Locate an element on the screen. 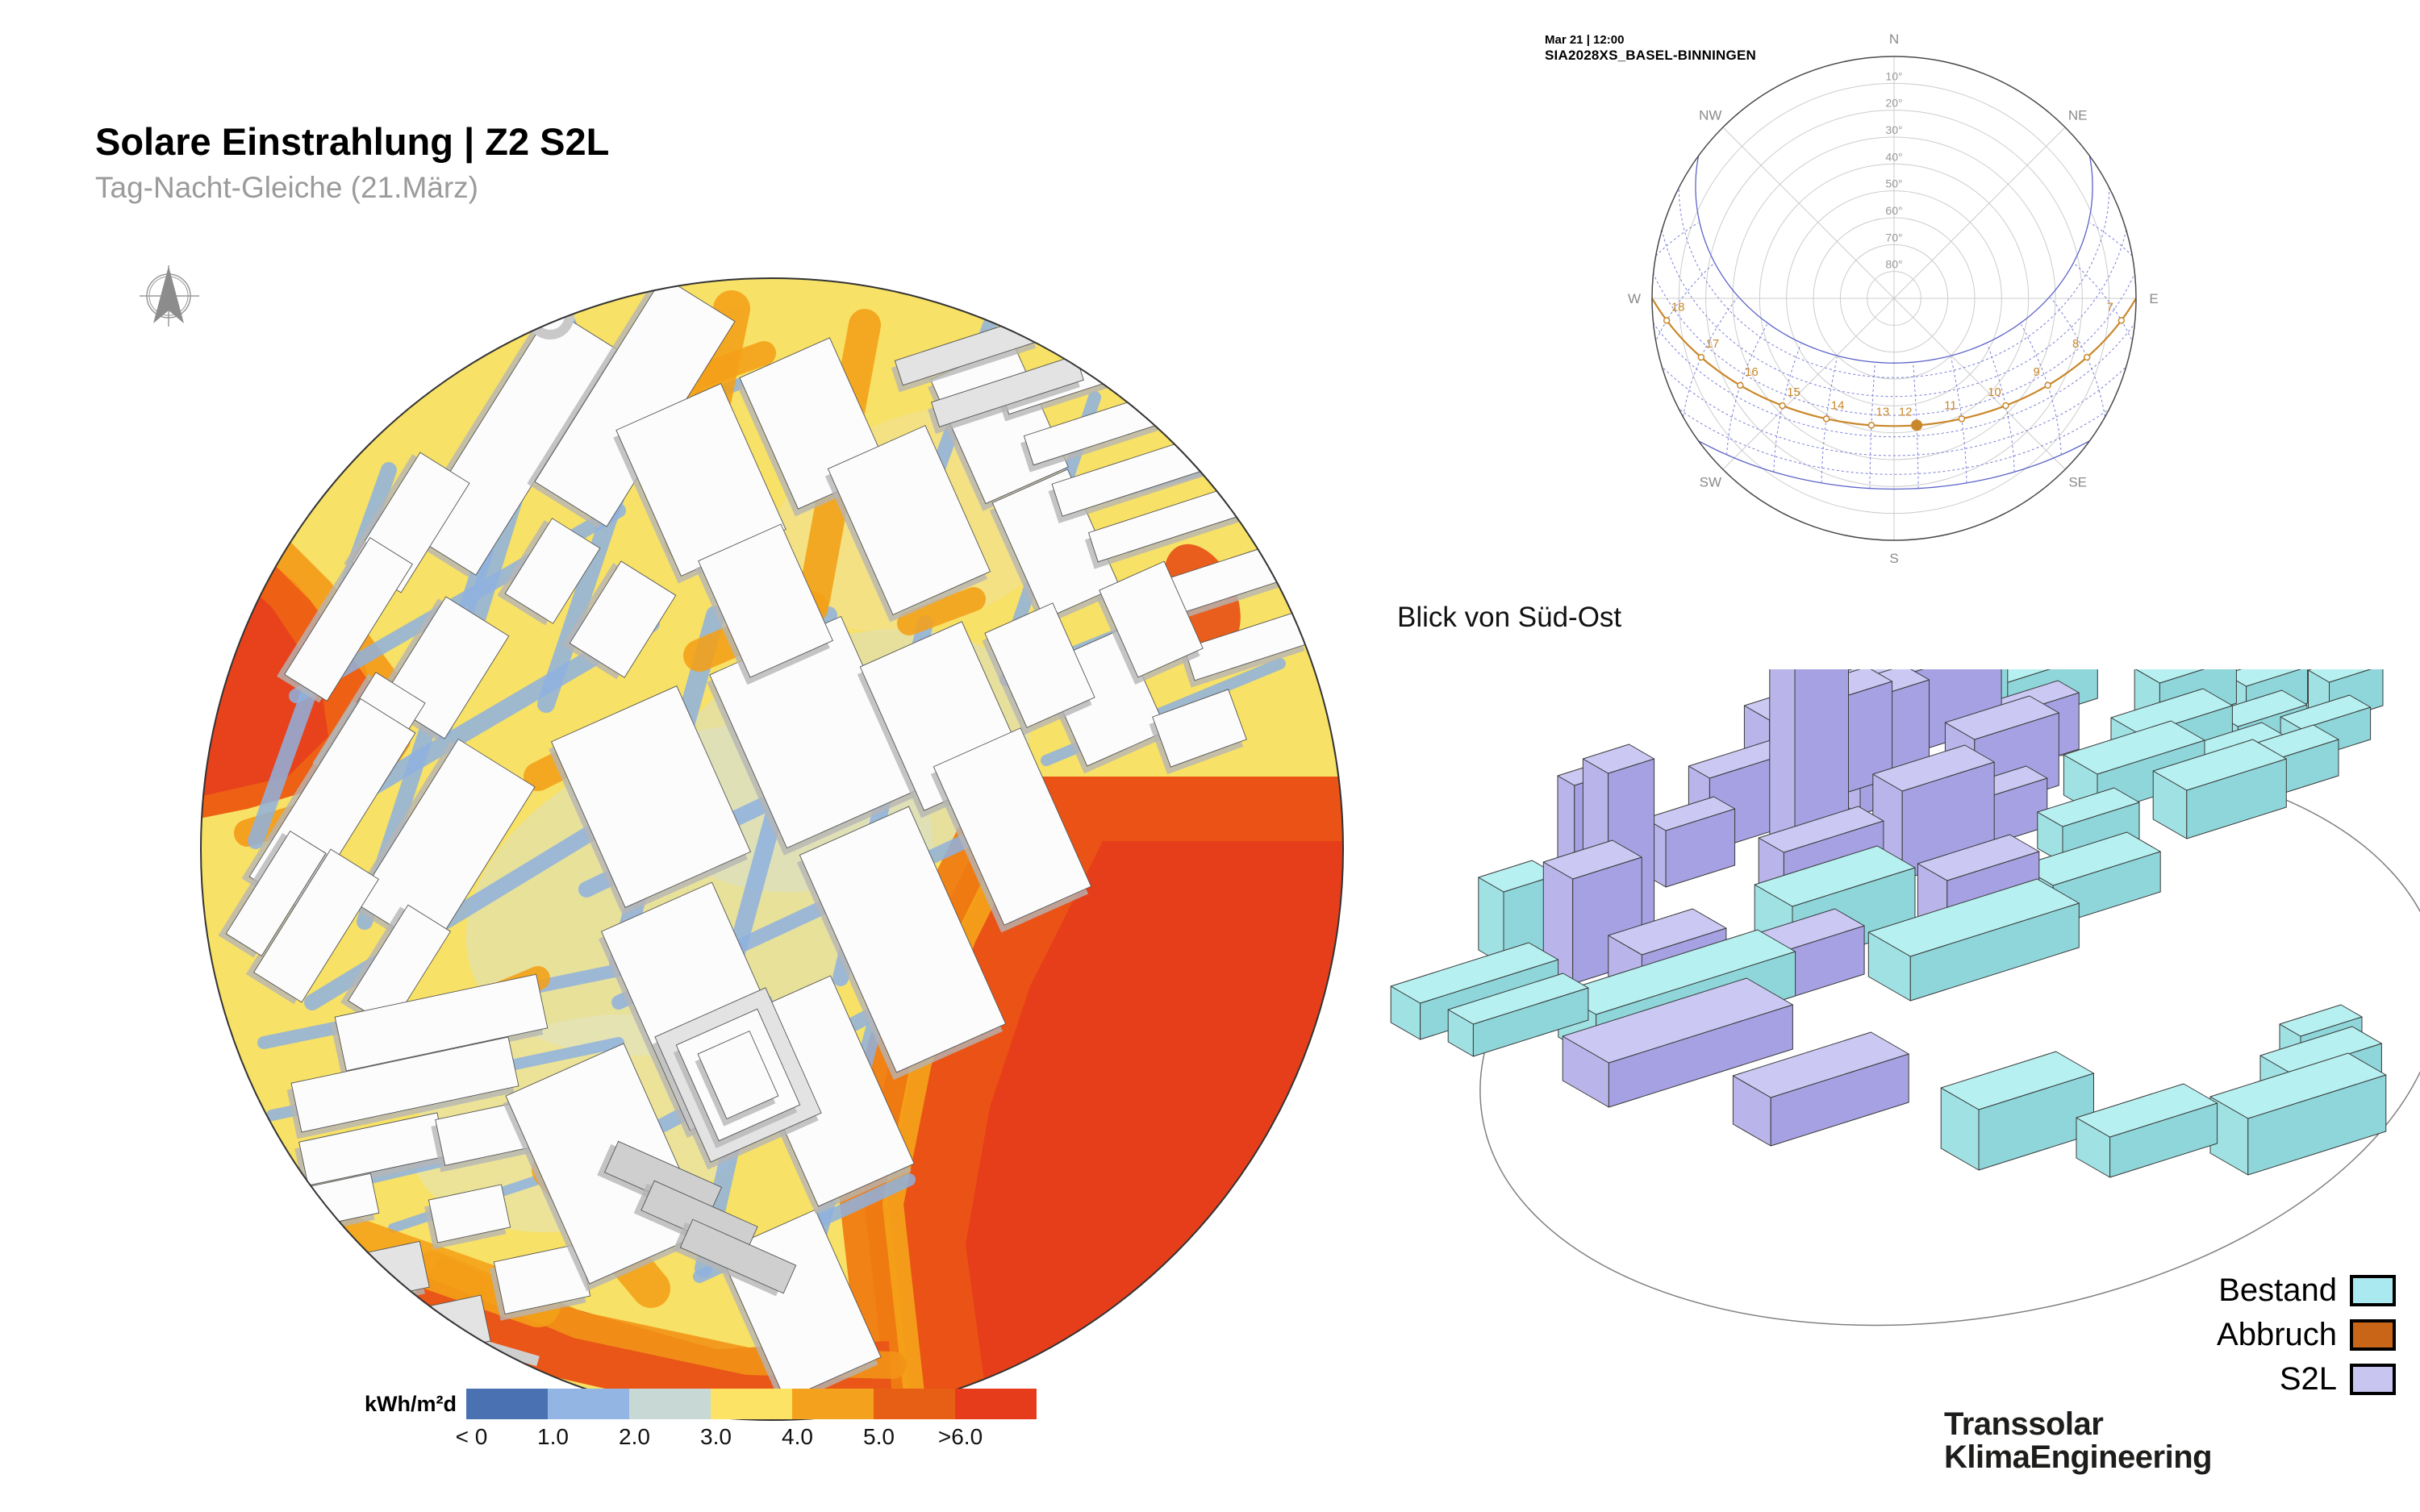 The height and width of the screenshot is (1512, 2420). company-logo: Transsolar KlimaEngineering is located at coordinates (2078, 1441).